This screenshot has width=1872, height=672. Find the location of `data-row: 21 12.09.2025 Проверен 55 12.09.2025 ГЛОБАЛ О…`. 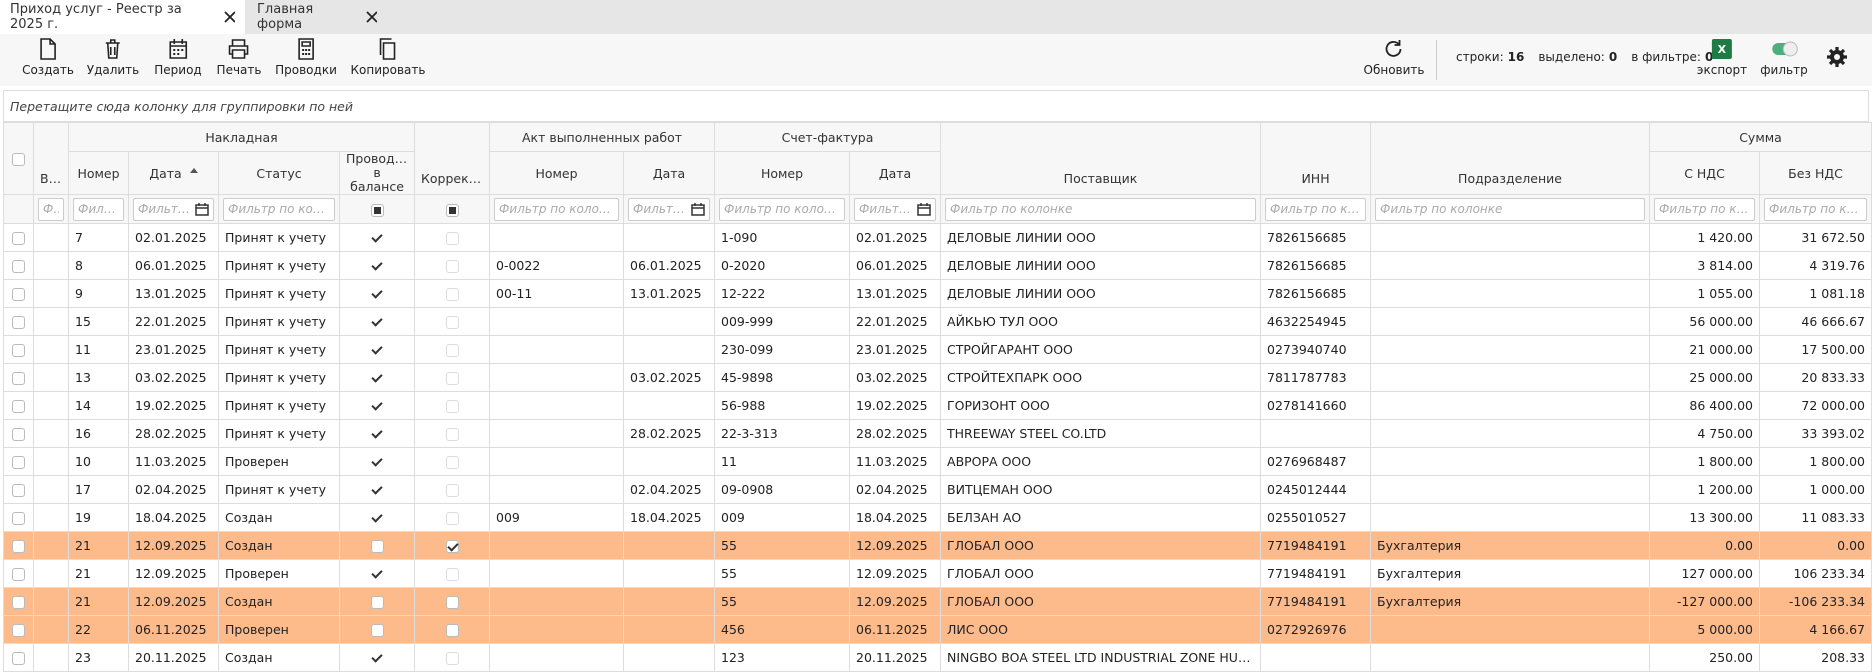

data-row: 21 12.09.2025 Проверен 55 12.09.2025 ГЛОБАЛ О… is located at coordinates (937, 573).